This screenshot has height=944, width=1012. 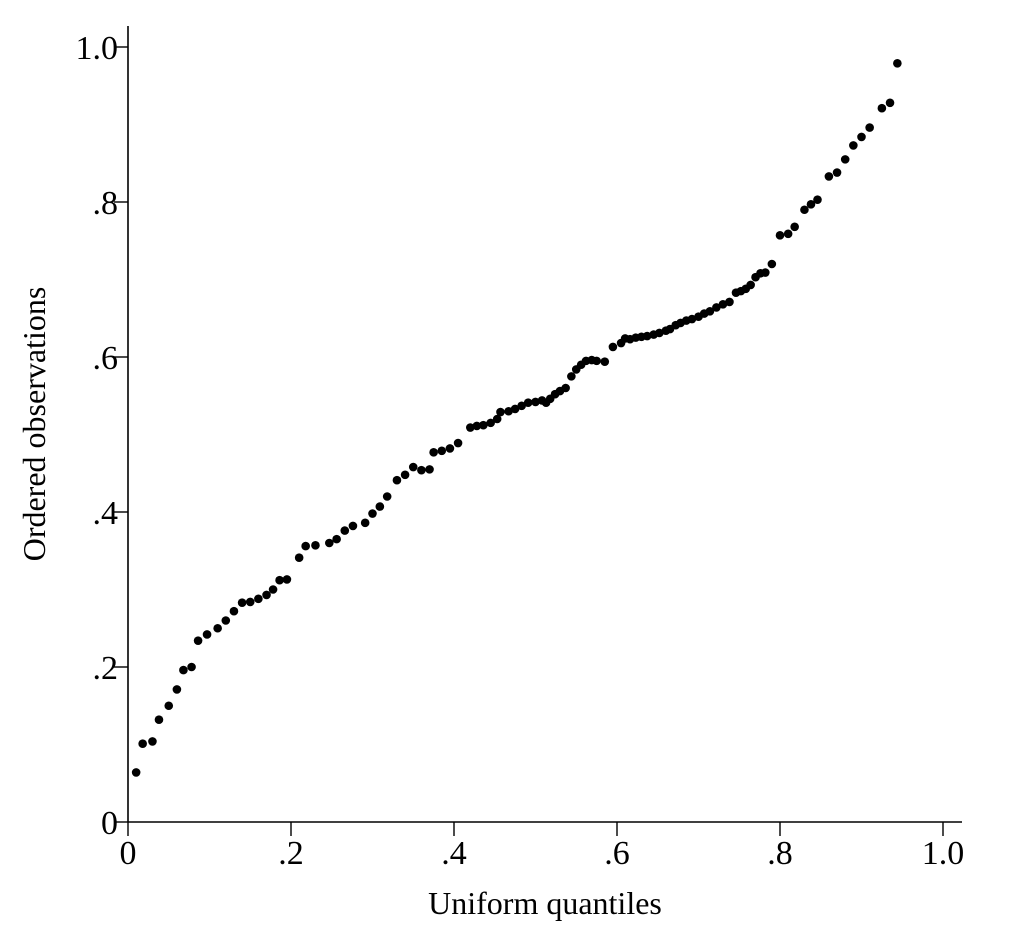 I want to click on y-axis-title: Ordered observations, so click(x=34, y=424).